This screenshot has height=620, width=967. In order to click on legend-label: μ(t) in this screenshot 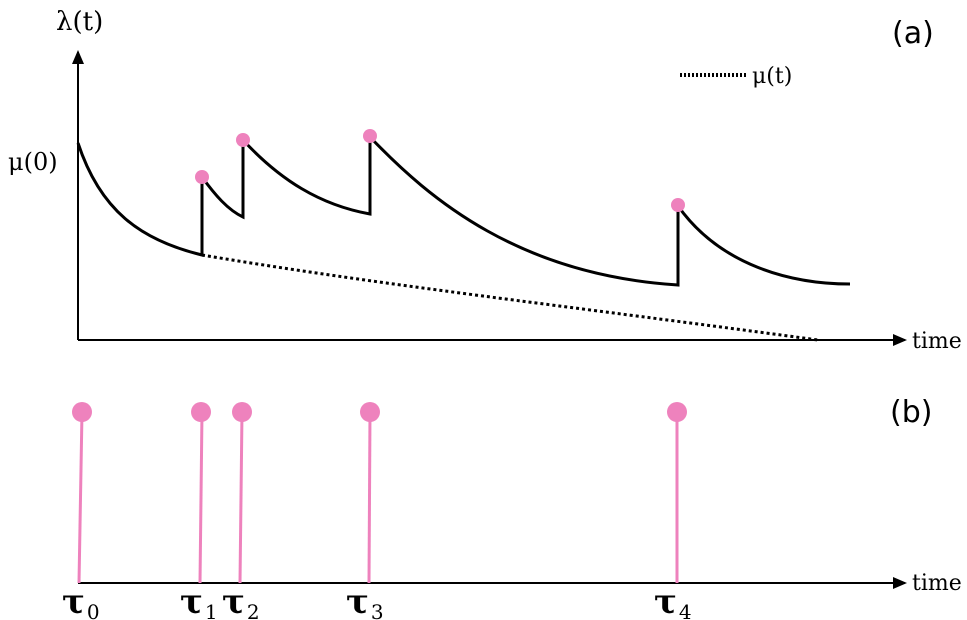, I will do `click(772, 76)`.